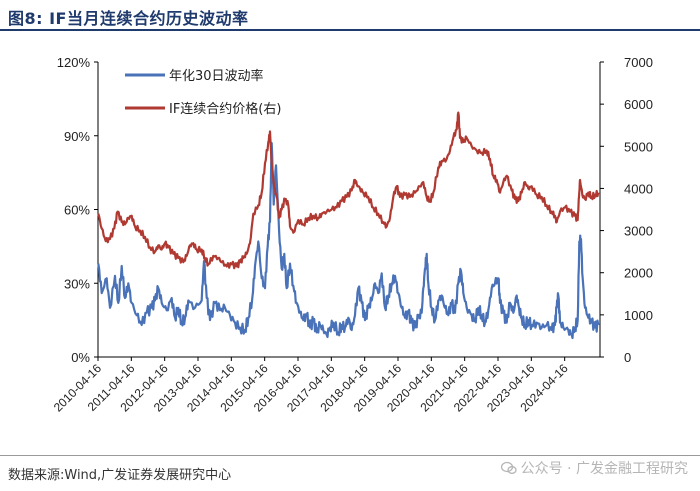  What do you see at coordinates (74, 62) in the screenshot?
I see `y-left-tick-label: 120%` at bounding box center [74, 62].